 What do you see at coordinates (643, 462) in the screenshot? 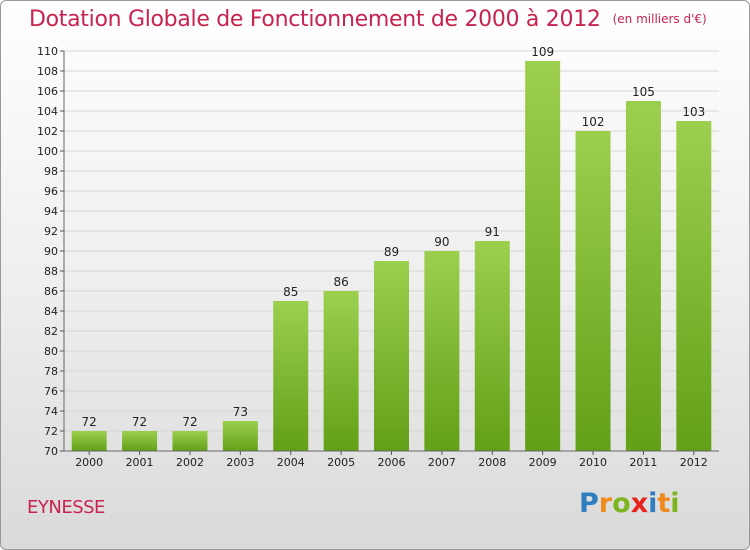
I see `x-tick-label: 2011` at bounding box center [643, 462].